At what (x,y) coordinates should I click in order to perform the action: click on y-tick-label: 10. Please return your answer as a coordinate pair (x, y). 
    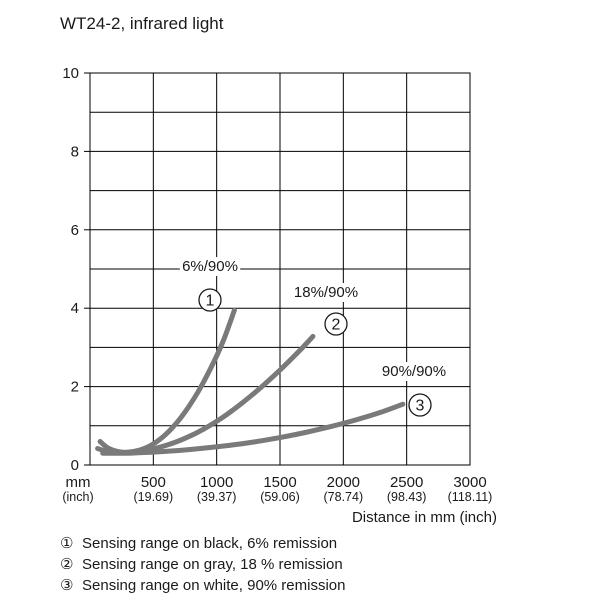
    Looking at the image, I should click on (70, 73).